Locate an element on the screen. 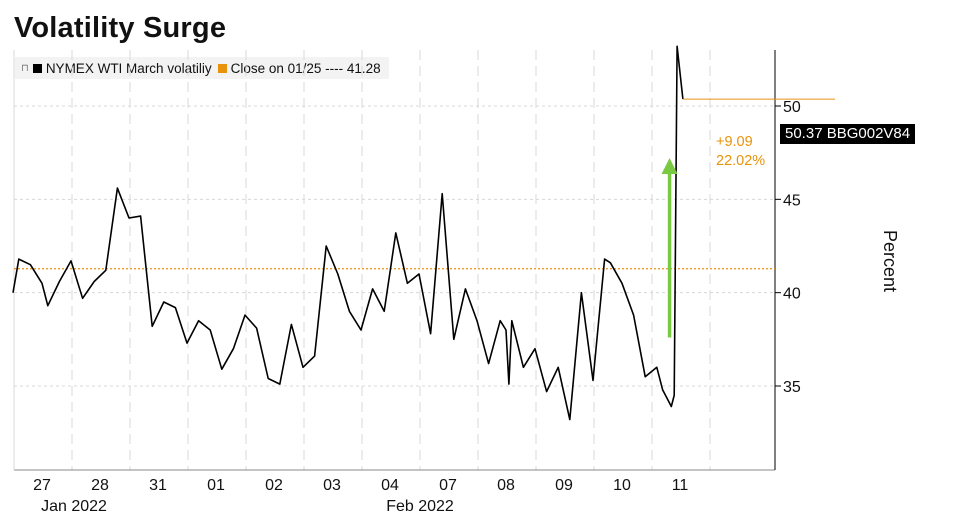 The width and height of the screenshot is (953, 515). legend-item-reference: Close on 01/25 ---- 41.28 is located at coordinates (299, 68).